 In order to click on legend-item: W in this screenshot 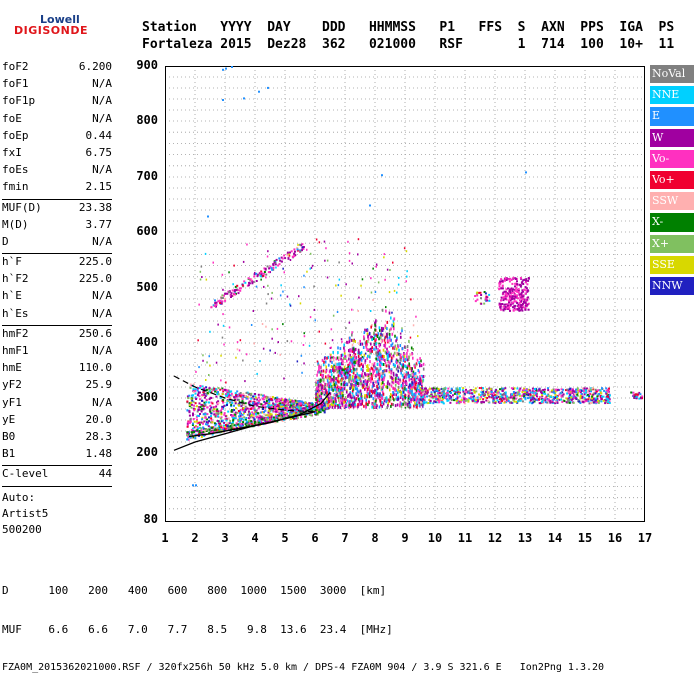, I will do `click(672, 139)`.